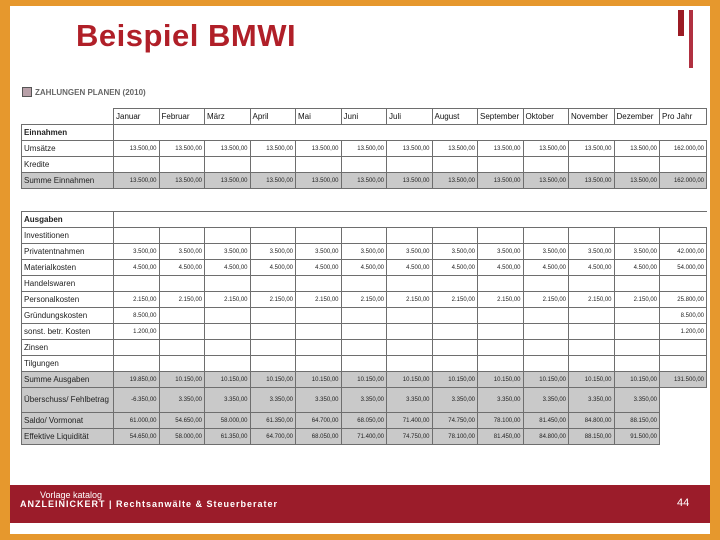 The image size is (720, 540). I want to click on slide-title: Beispiel BMWI, so click(186, 35).